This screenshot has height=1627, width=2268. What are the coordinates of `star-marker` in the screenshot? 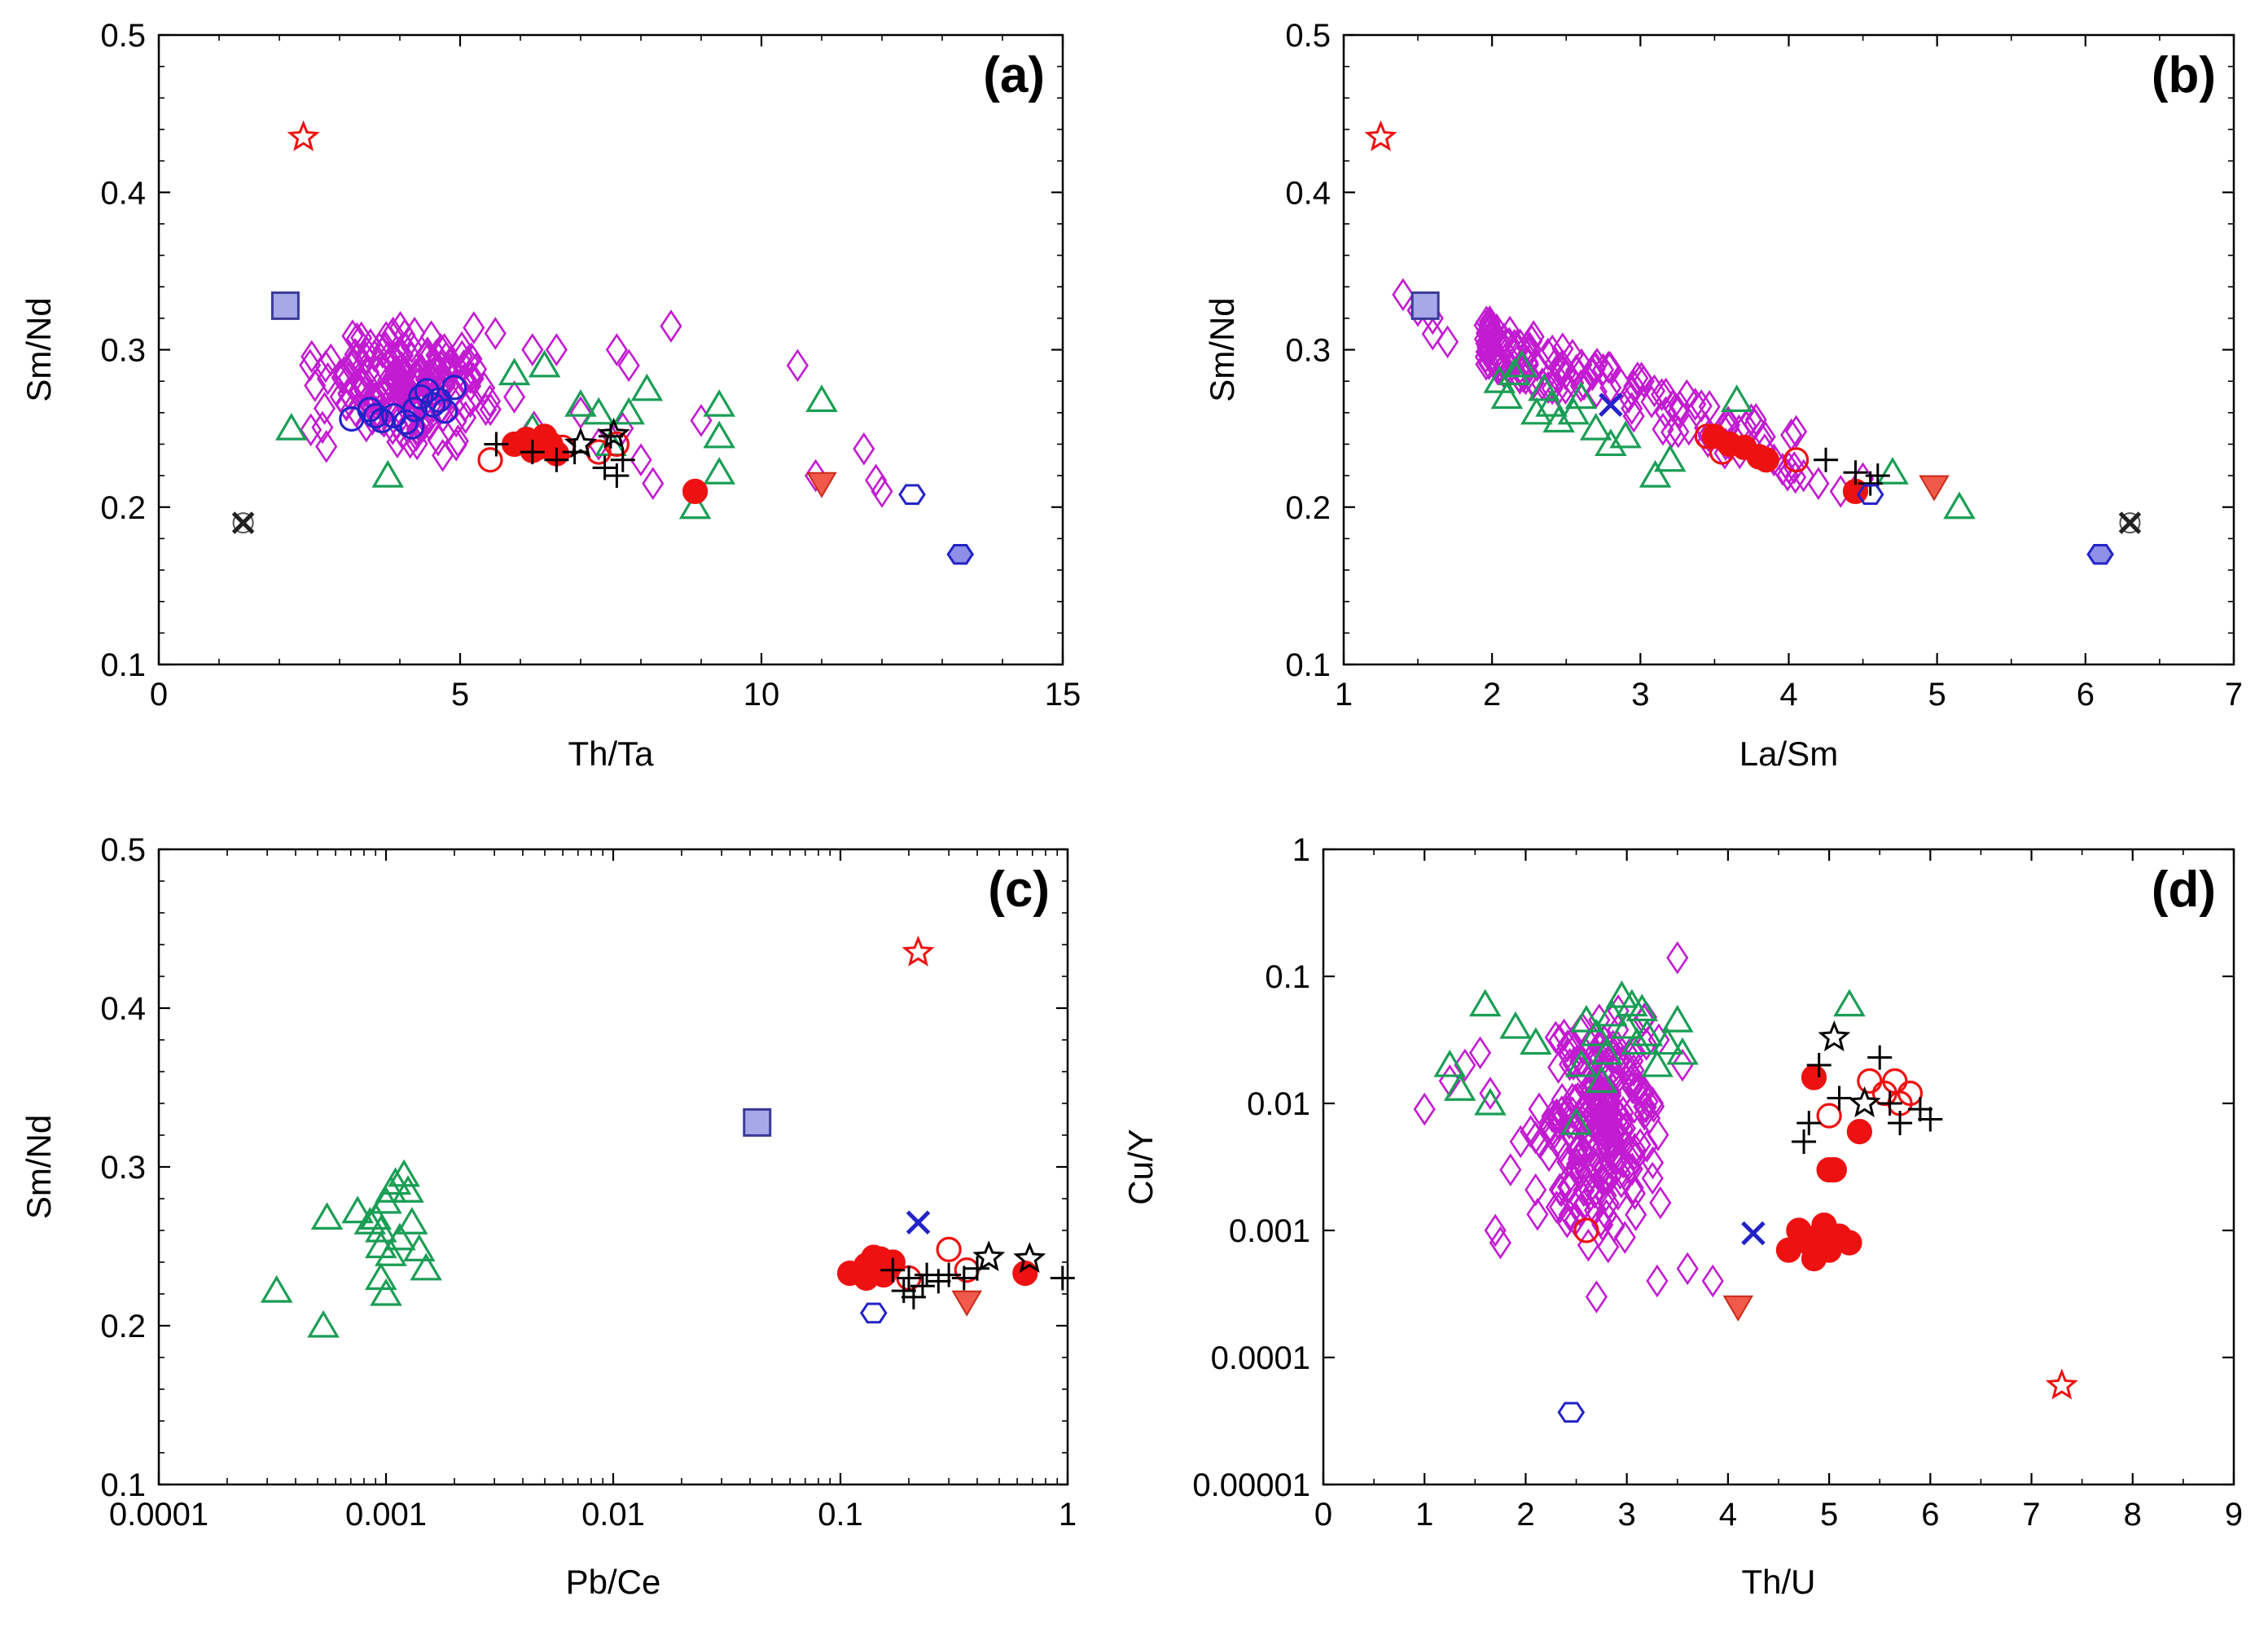 It's located at (1835, 1036).